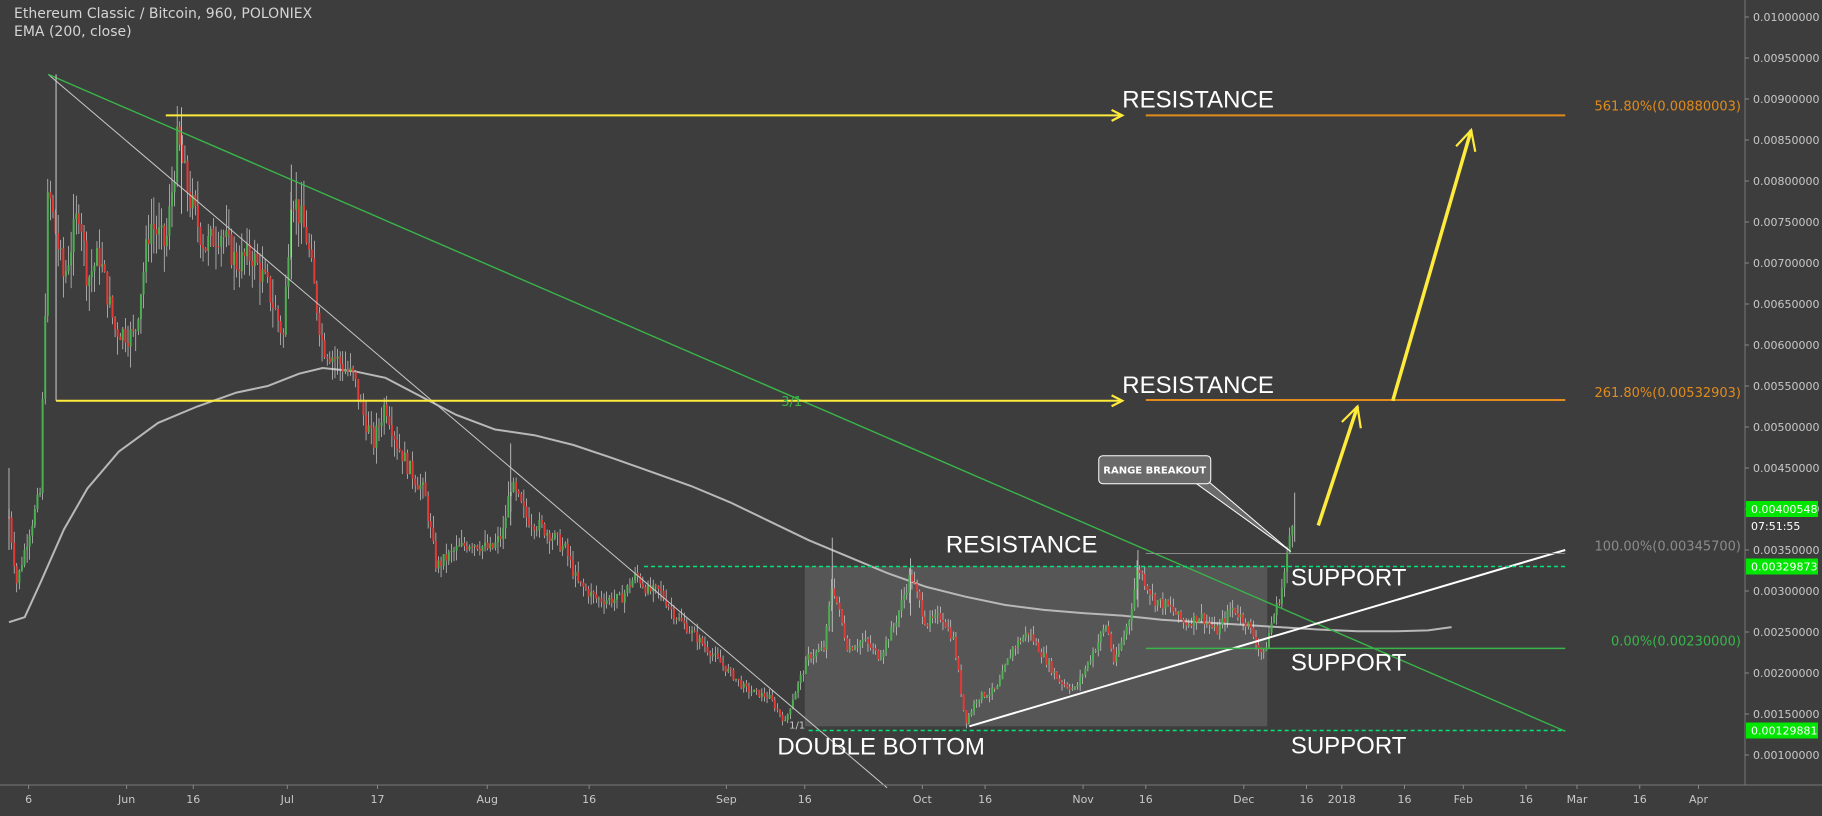 The width and height of the screenshot is (1822, 816). I want to click on x-tick-label: Oct, so click(923, 799).